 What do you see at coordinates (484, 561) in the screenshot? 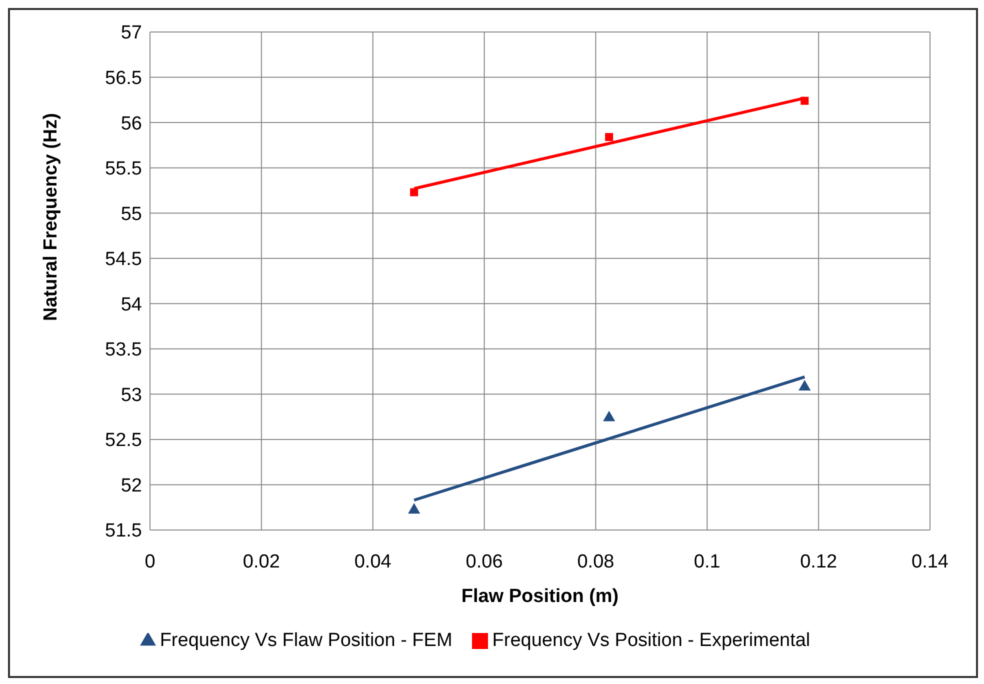
I see `x-tick-label: 0.06` at bounding box center [484, 561].